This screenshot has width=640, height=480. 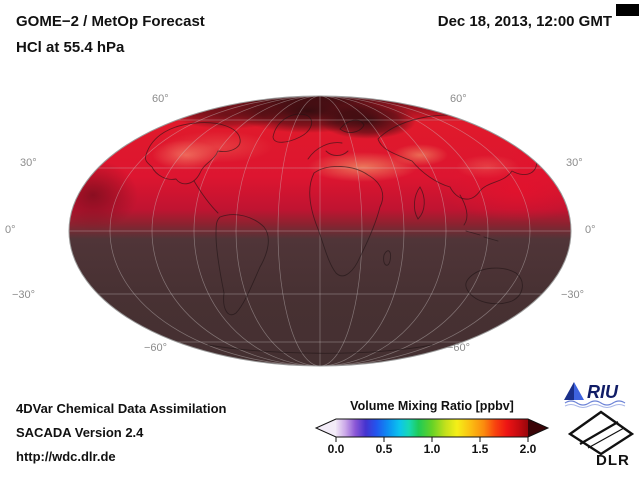 What do you see at coordinates (573, 295) in the screenshot?
I see `lat-label-30s-right: −30°` at bounding box center [573, 295].